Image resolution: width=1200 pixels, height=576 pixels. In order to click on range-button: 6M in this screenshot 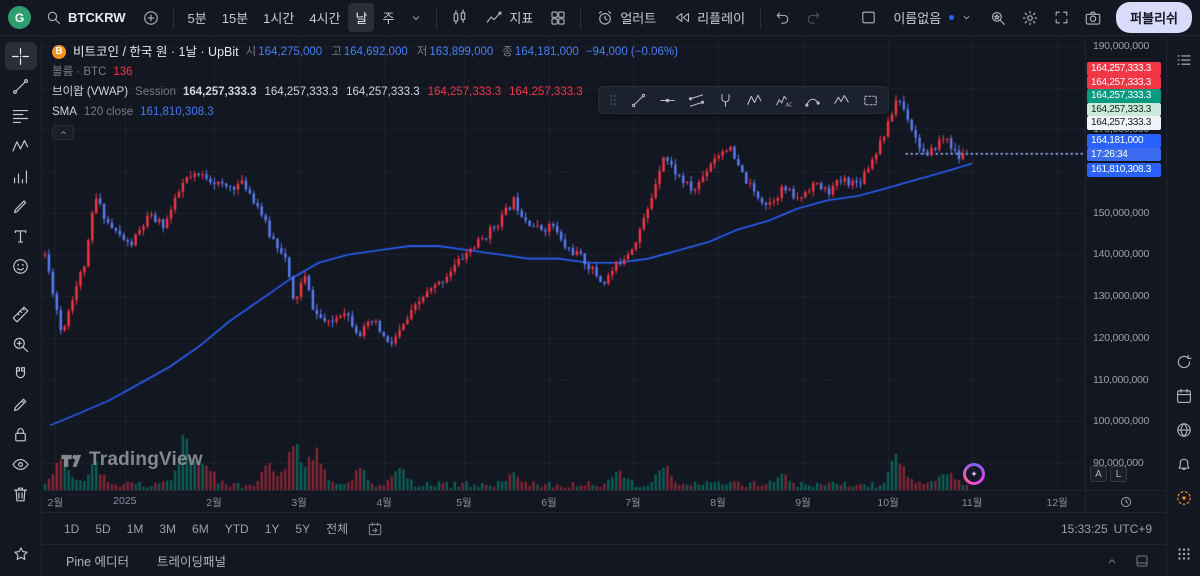, I will do `click(200, 528)`.